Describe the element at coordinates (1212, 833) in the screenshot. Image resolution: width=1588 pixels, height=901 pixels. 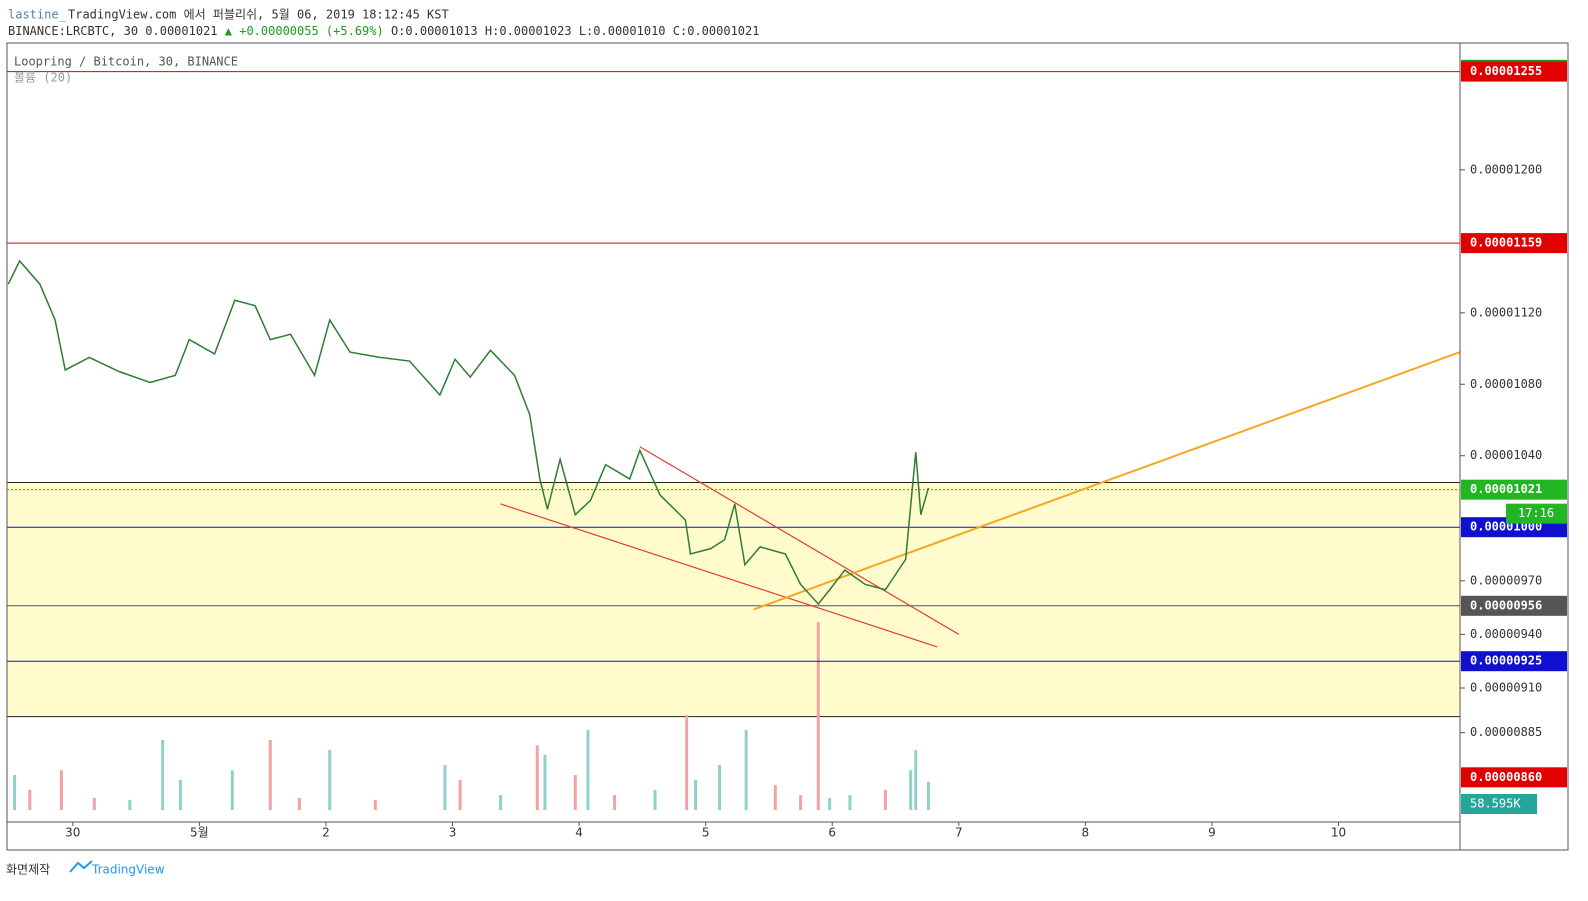
I see `x-tick-label: 9` at that location.